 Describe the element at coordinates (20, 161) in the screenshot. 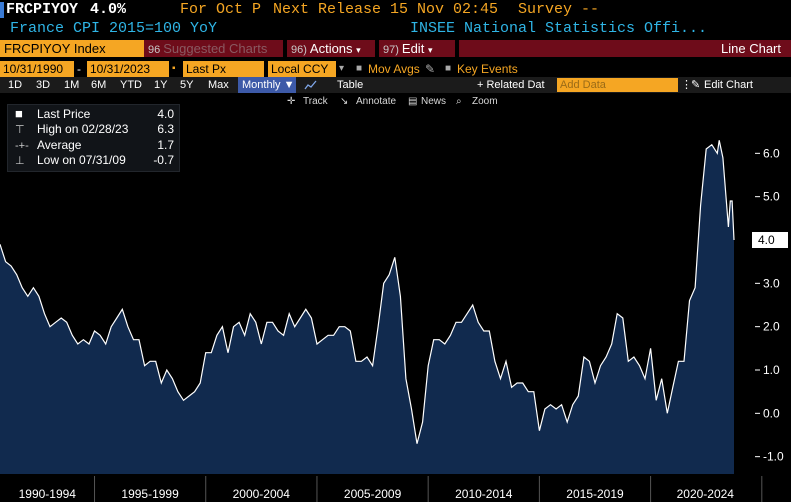

I see `low-marker-icon: ⊥` at that location.